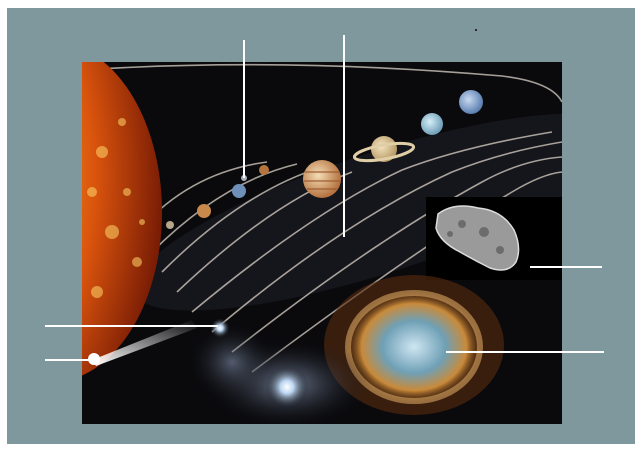  I want to click on pointer-comet, so click(68, 360).